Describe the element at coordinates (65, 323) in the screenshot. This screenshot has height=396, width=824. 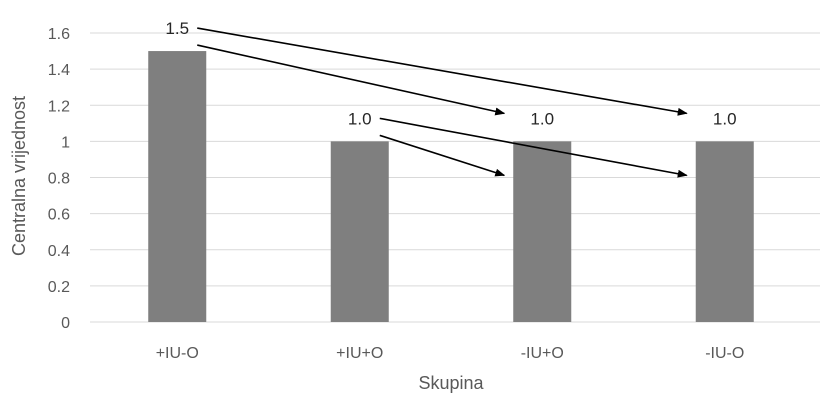
I see `y-tick-label: 0` at that location.